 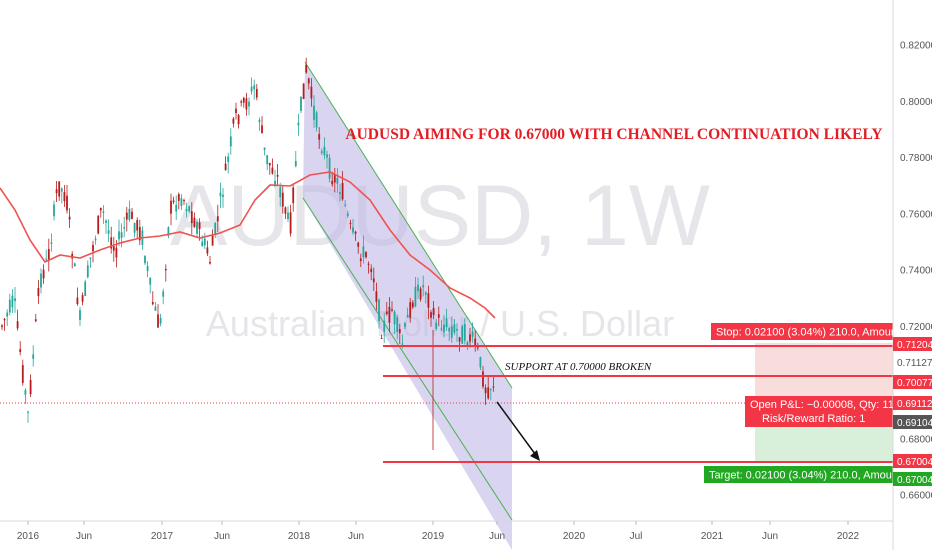 What do you see at coordinates (407, 359) in the screenshot?
I see `channel-lower-line` at bounding box center [407, 359].